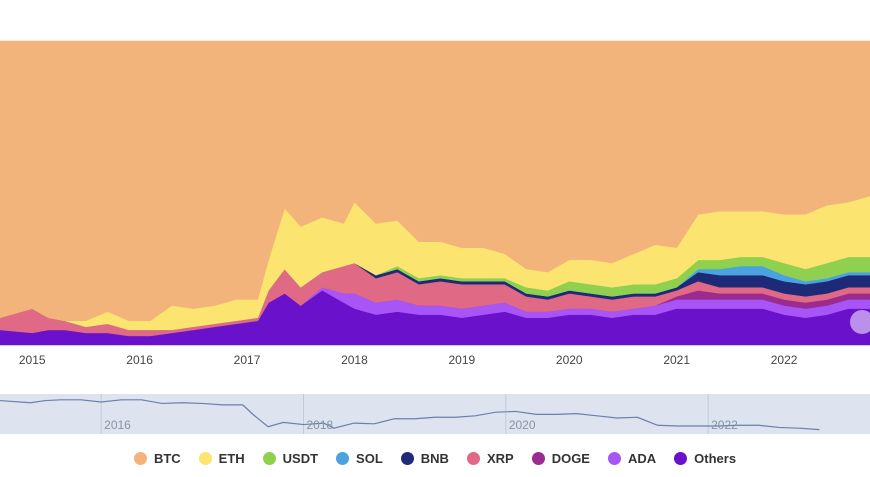 The height and width of the screenshot is (477, 870). What do you see at coordinates (408, 360) in the screenshot?
I see `x-axis: 2015 2016 2017 2018 2019 2020 2021 2022` at bounding box center [408, 360].